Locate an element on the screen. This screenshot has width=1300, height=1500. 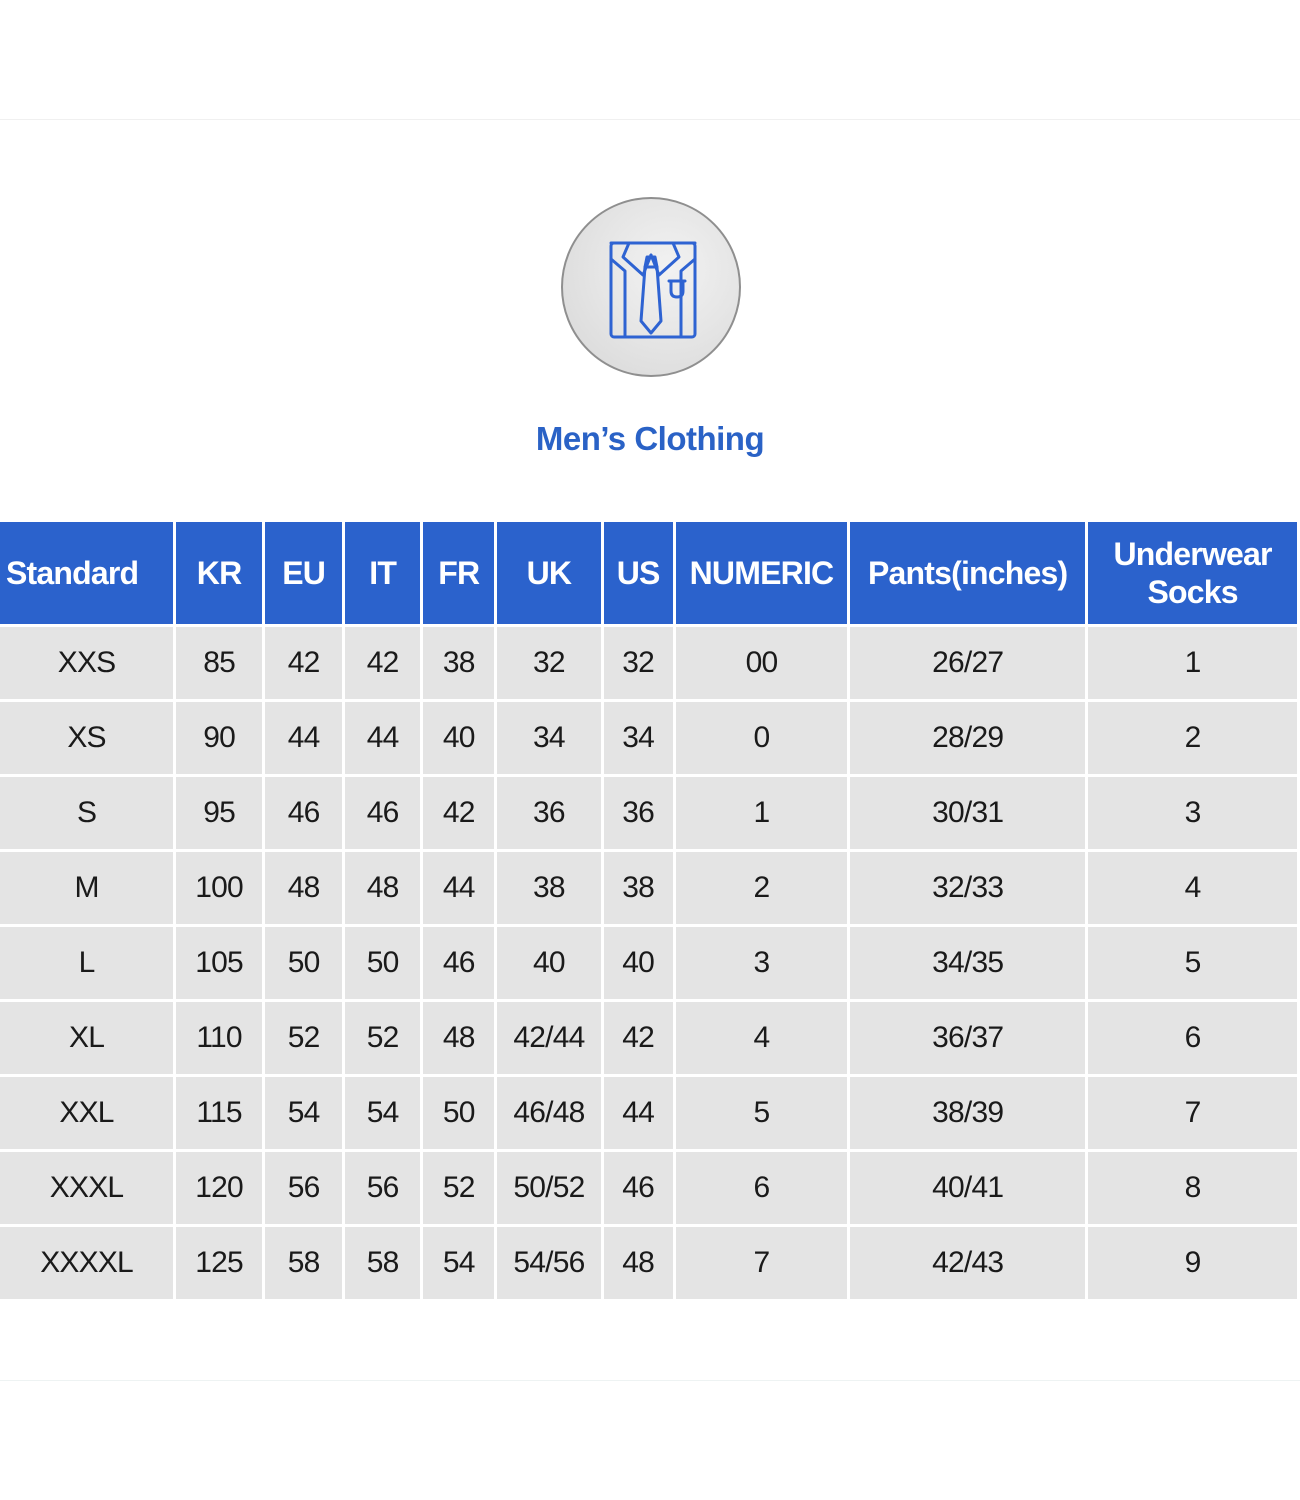
cell-fr: 54 is located at coordinates (459, 1263).